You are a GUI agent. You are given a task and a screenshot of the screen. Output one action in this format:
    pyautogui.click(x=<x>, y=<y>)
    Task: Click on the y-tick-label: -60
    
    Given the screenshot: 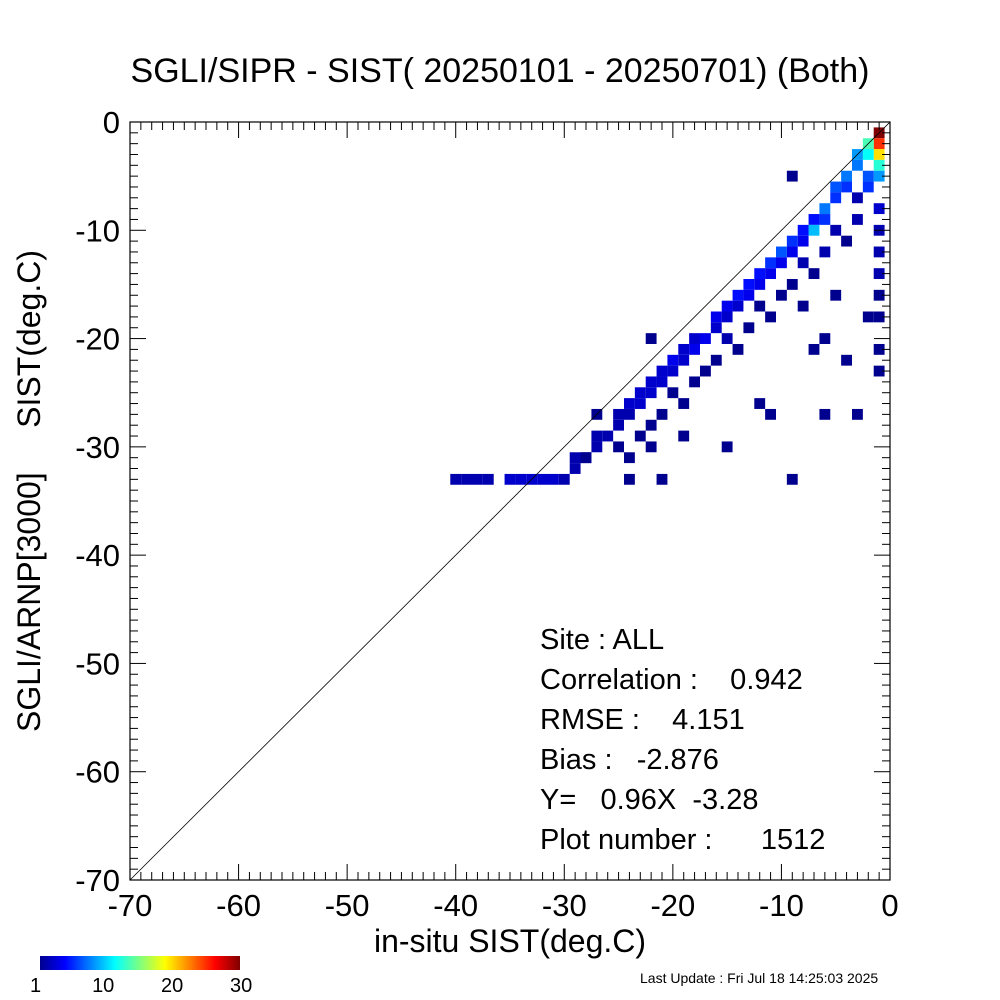 What is the action you would take?
    pyautogui.click(x=97, y=772)
    